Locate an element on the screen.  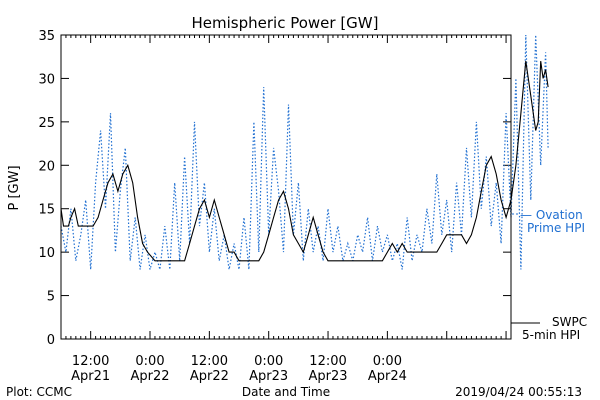
x-tick-label-date: Apr24 is located at coordinates (387, 376).